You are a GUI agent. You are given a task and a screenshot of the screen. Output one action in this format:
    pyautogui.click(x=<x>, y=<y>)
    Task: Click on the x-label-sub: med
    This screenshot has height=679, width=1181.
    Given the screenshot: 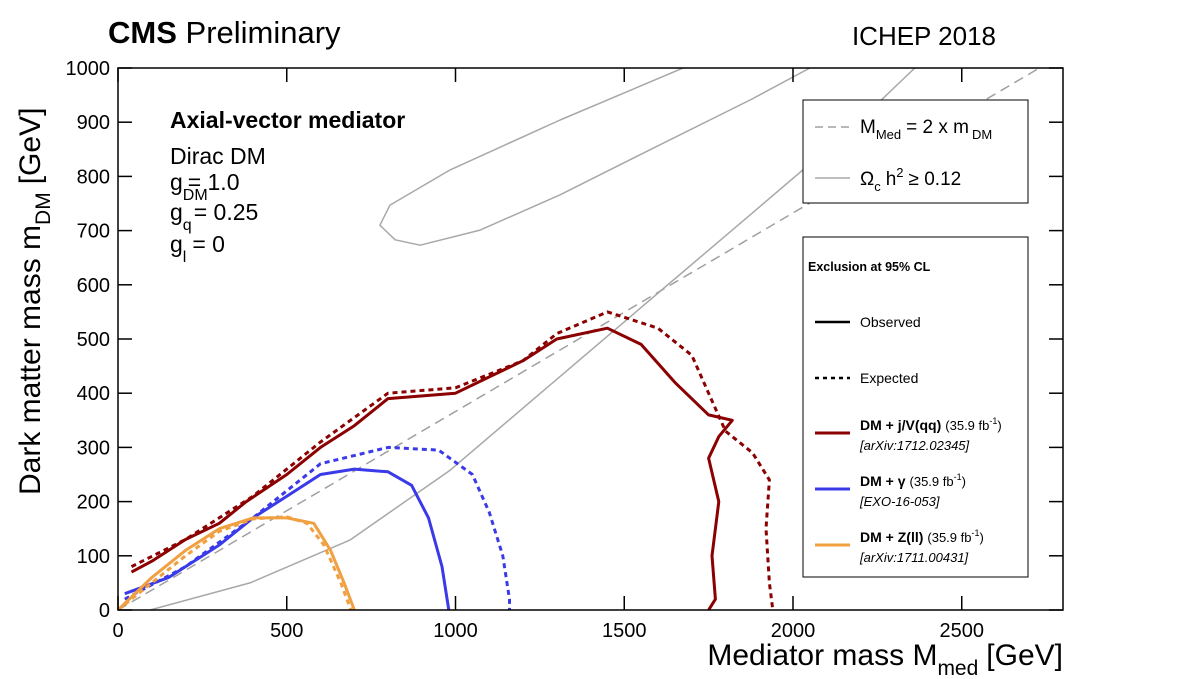 What is the action you would take?
    pyautogui.click(x=957, y=668)
    